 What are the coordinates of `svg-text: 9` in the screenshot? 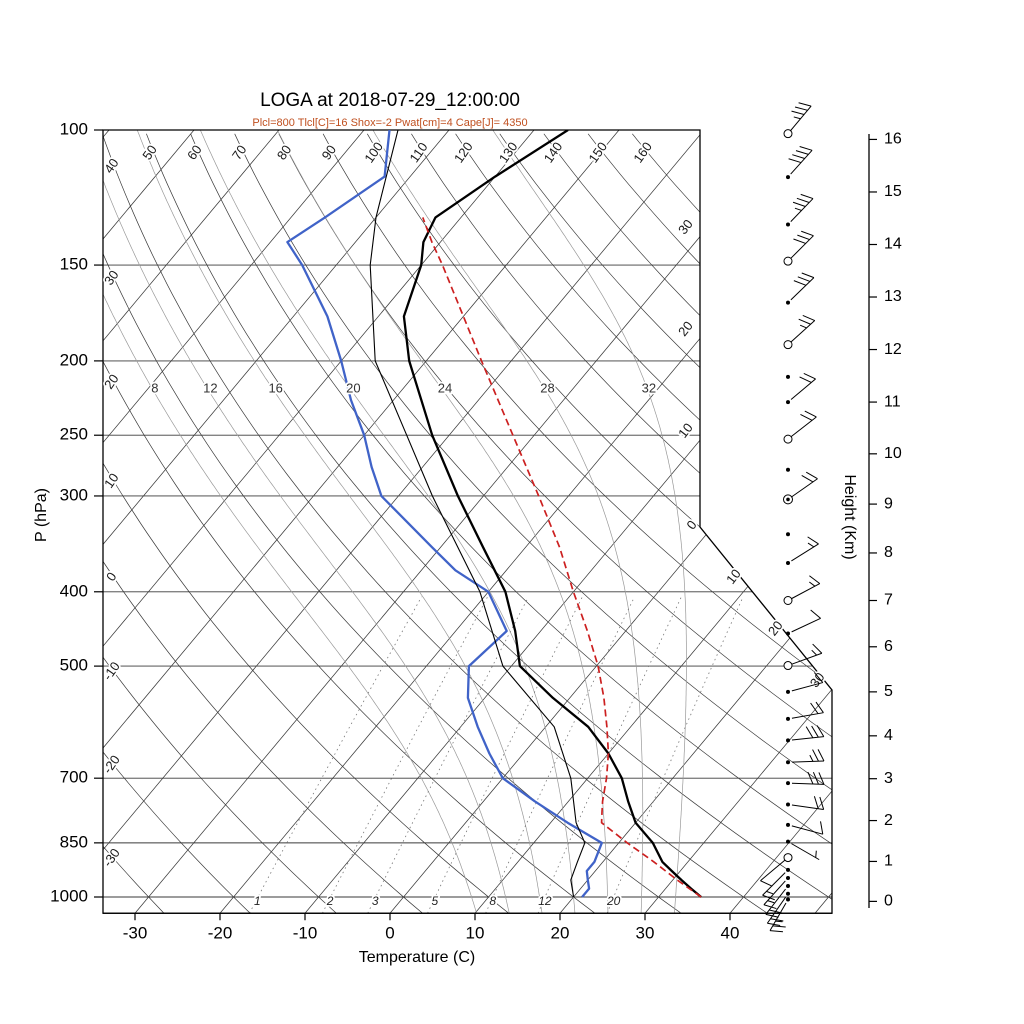 It's located at (888, 503).